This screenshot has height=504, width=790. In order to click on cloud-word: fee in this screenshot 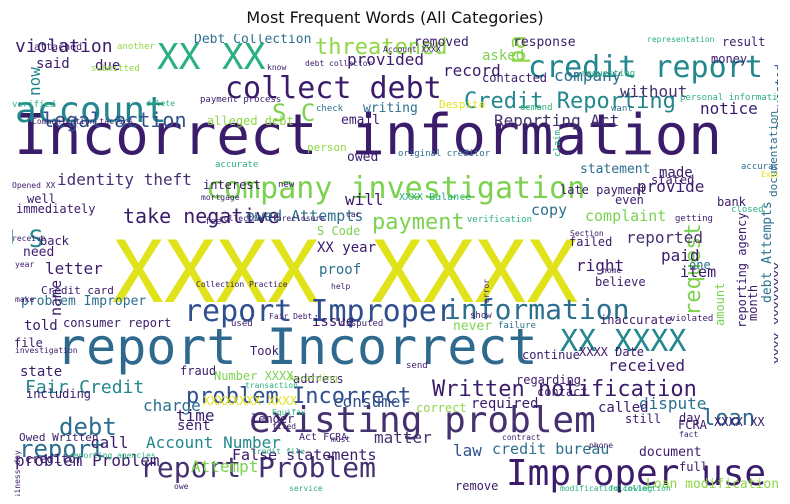, I will do `click(213, 222)`.